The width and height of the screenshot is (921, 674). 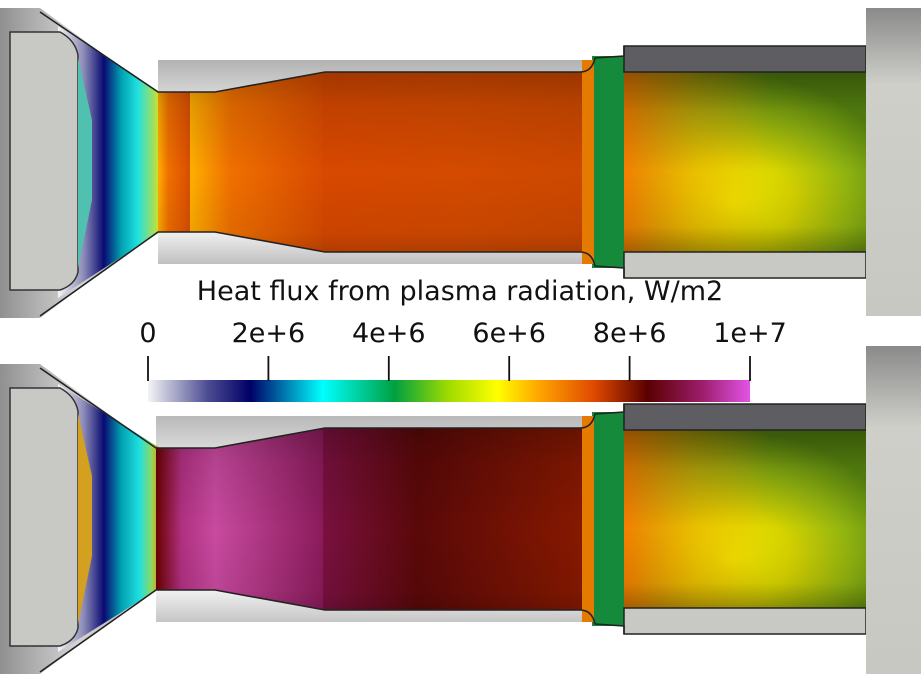 I want to click on colorbar-tick-label: 2e+6, so click(x=268, y=333).